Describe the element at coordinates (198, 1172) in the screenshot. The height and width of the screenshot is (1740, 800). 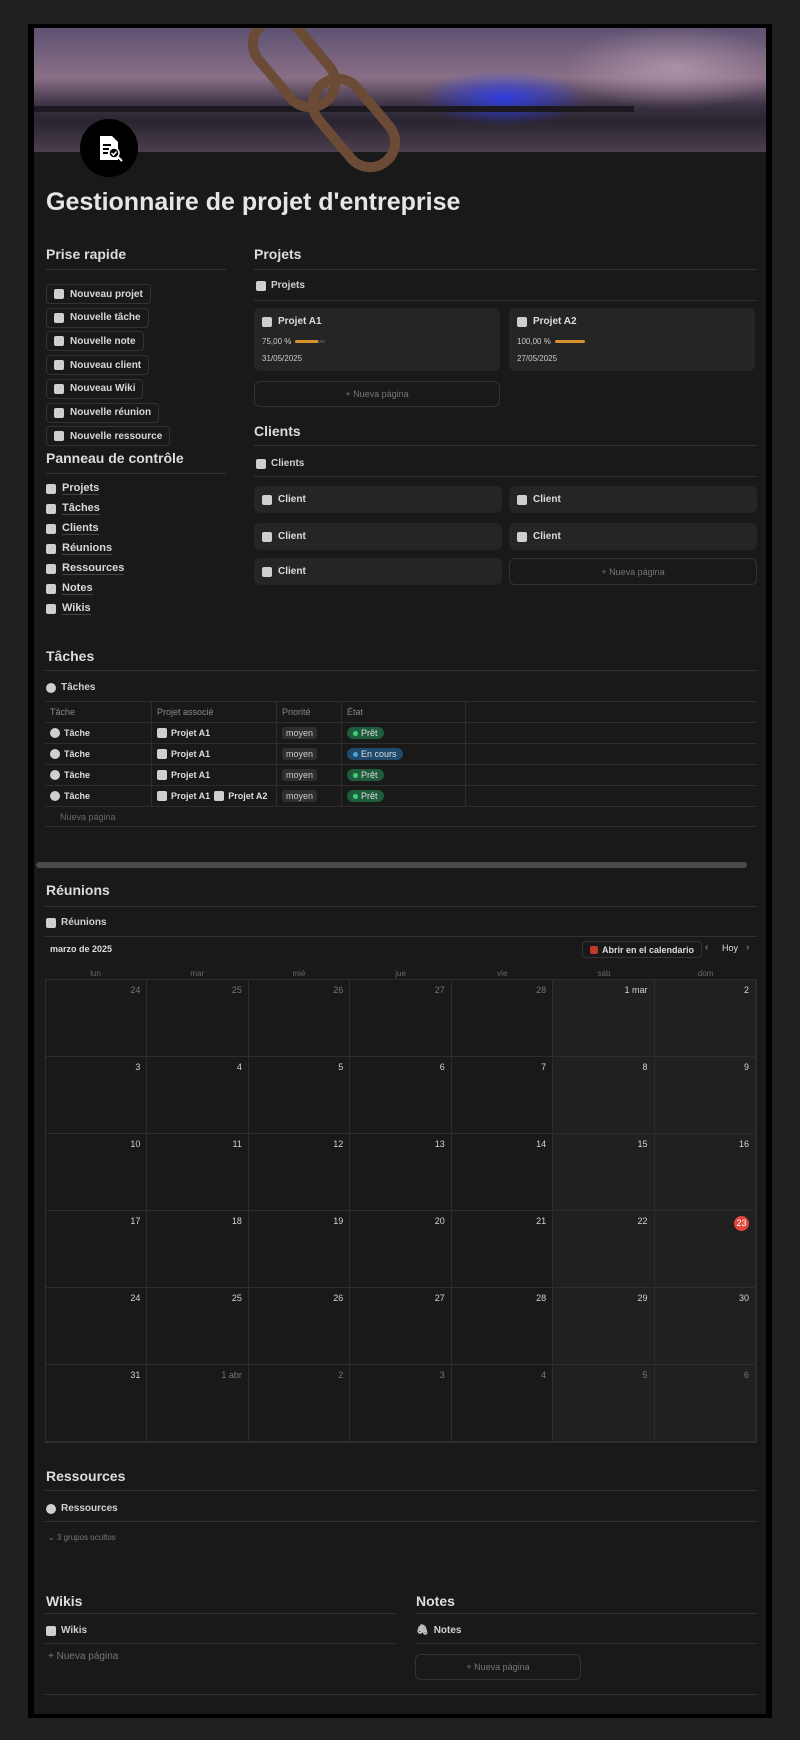
I see `calendar-day: 11` at that location.